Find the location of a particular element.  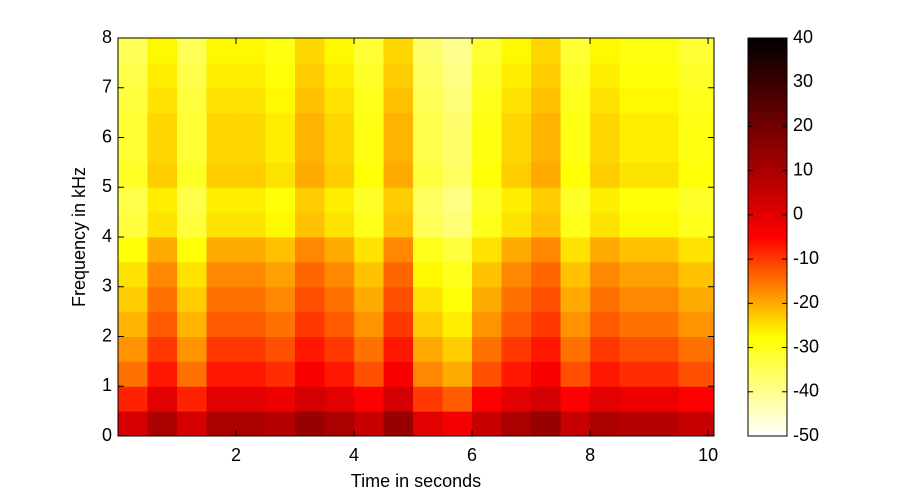

y-tick-label: 6 is located at coordinates (107, 136).